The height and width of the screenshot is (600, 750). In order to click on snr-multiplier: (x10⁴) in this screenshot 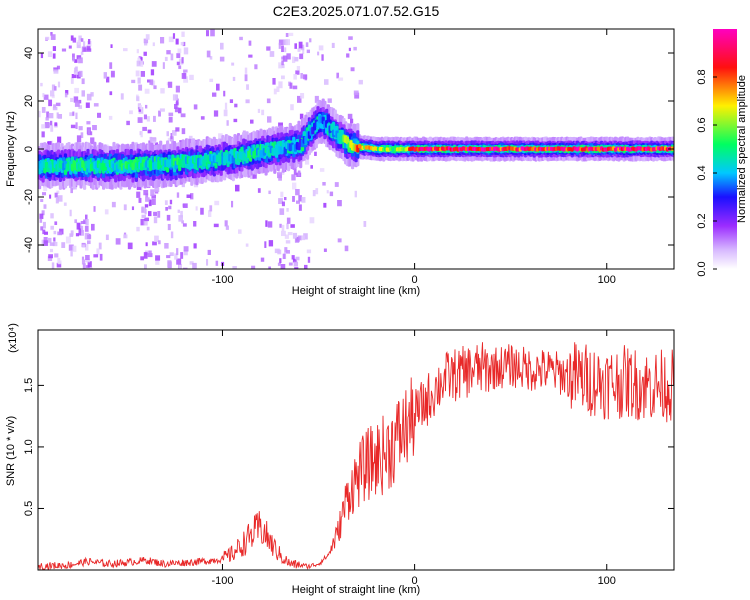, I will do `click(13, 338)`.